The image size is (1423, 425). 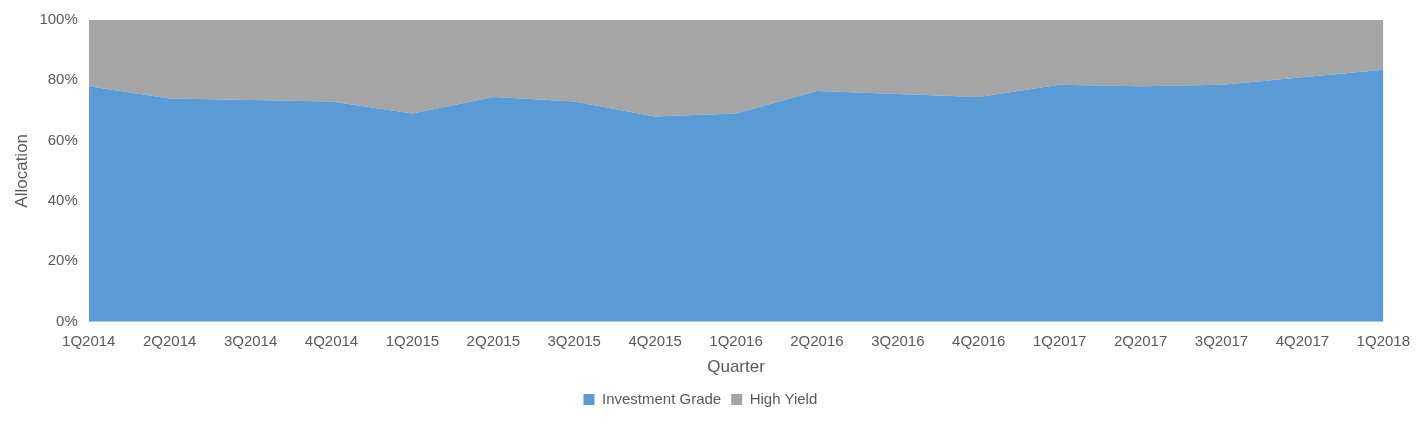 I want to click on y-tick-label: 0%, so click(x=67, y=320).